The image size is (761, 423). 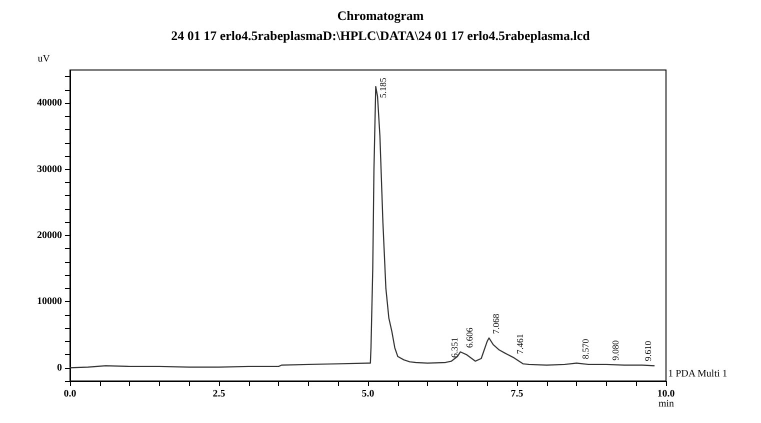 I want to click on y-tick-label: 30000, so click(x=49, y=169).